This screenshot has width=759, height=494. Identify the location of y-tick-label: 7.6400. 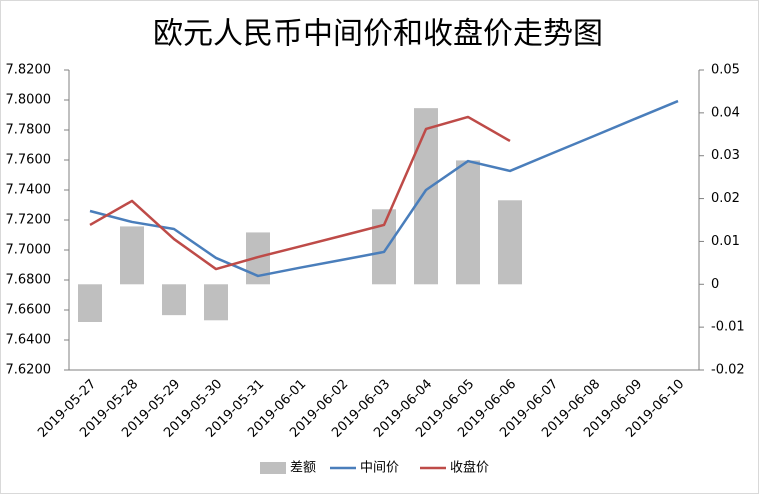
(29, 340).